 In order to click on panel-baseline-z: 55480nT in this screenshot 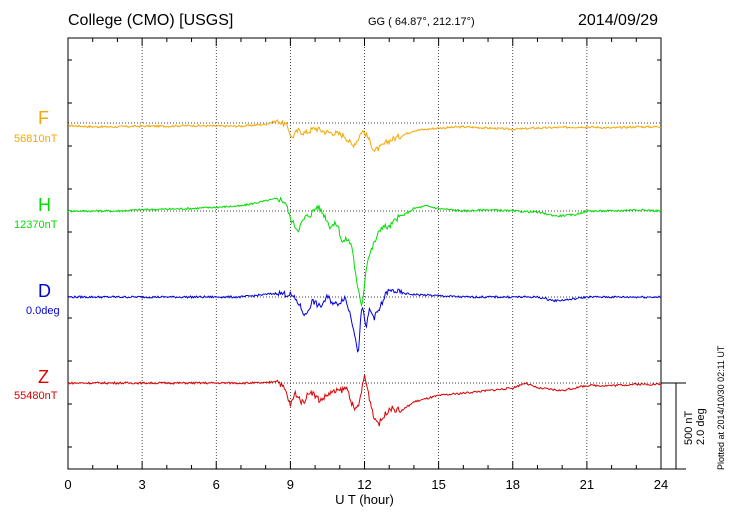, I will do `click(36, 396)`.